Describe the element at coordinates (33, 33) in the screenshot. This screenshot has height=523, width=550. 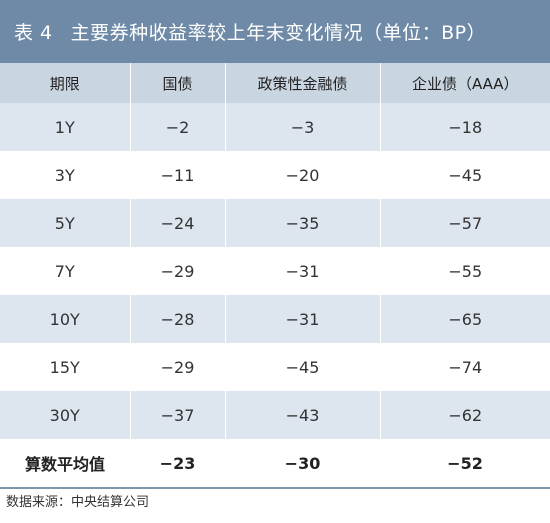
I see `table-number: 表 4` at that location.